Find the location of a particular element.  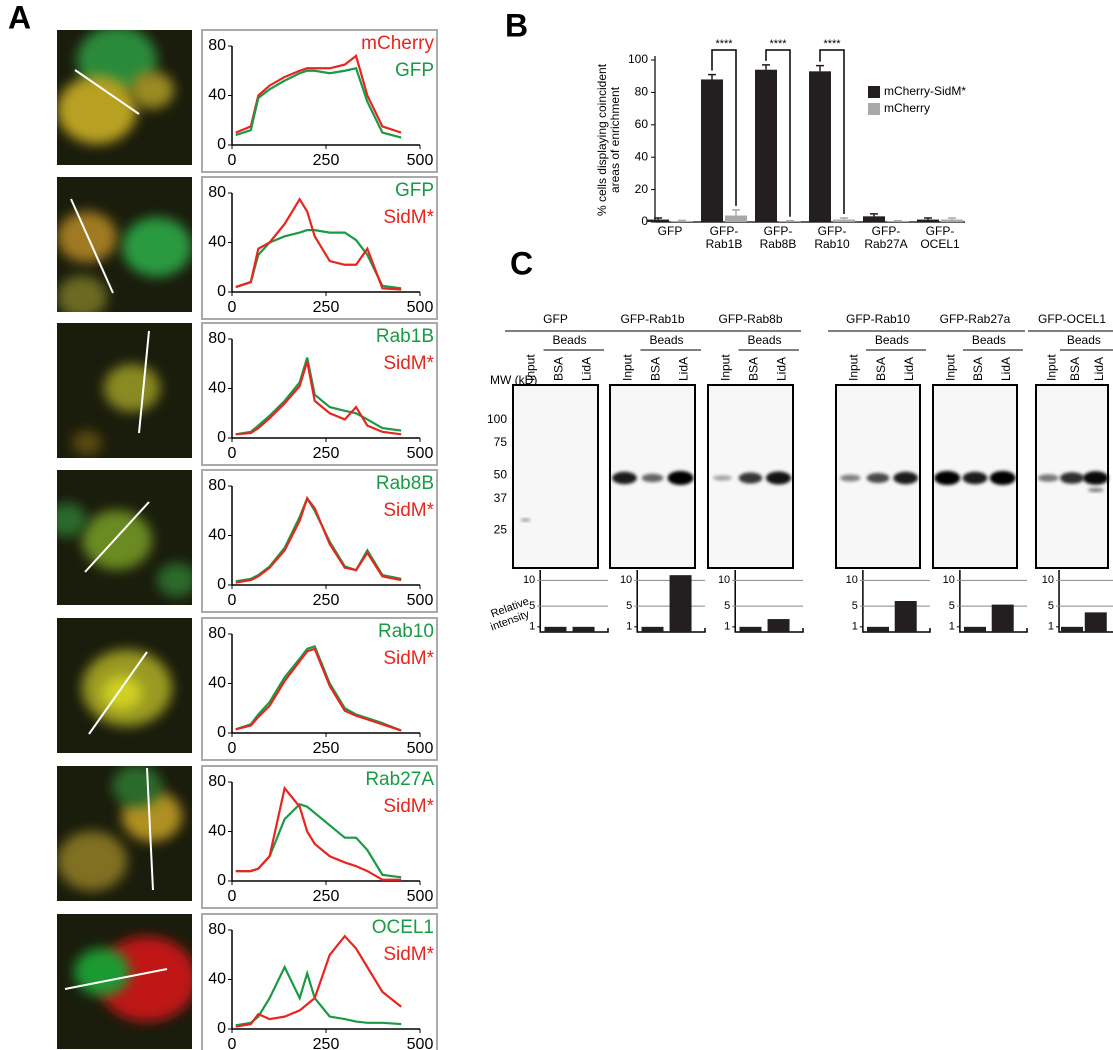

beads-label: Beads is located at coordinates (1084, 340).